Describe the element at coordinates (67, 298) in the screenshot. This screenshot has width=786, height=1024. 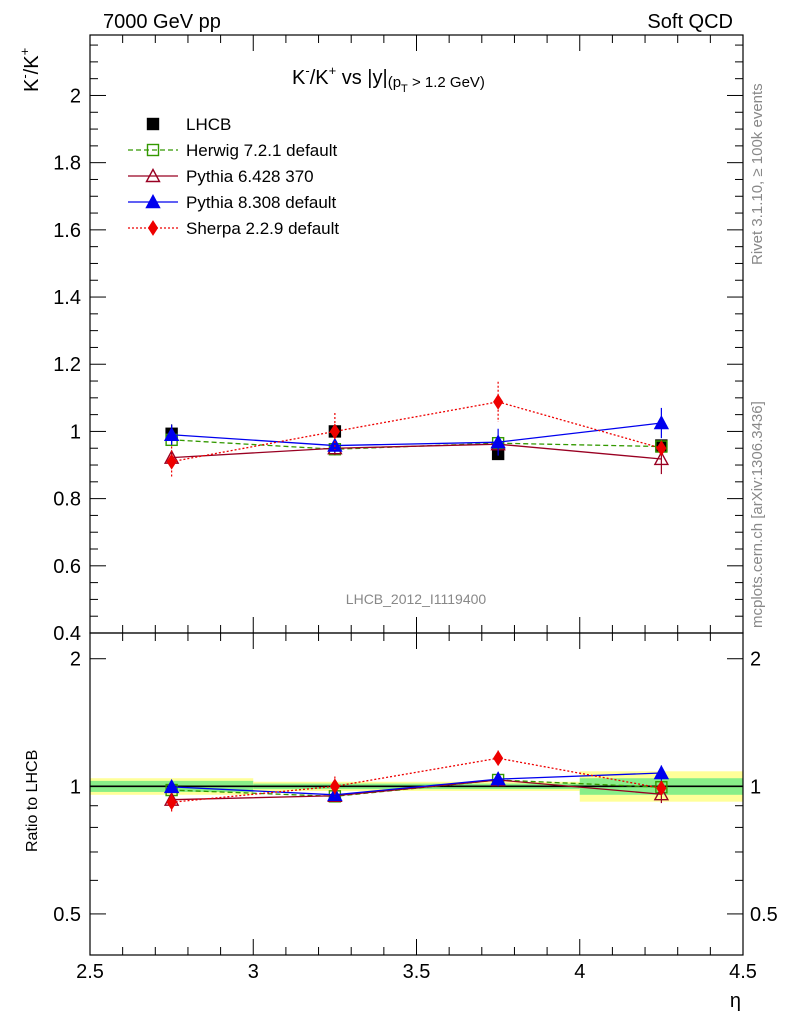
I see `main-ytick-label: 1.4` at that location.